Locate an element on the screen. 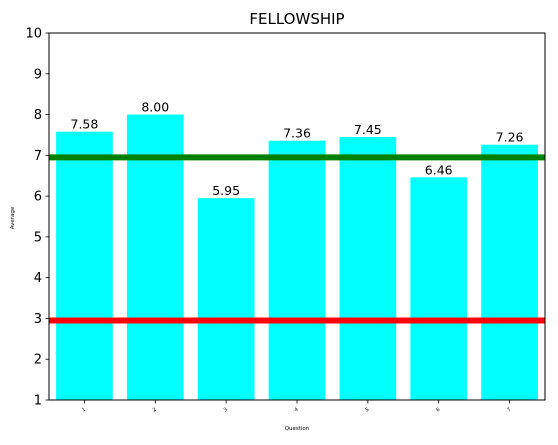  y-tick-label: 10 is located at coordinates (33, 34).